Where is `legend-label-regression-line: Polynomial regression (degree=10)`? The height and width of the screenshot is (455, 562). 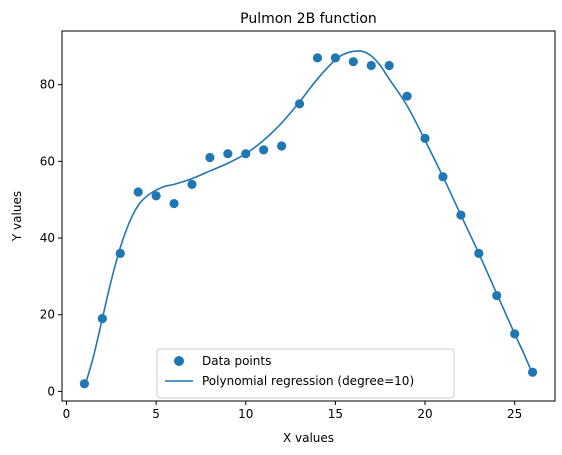 legend-label-regression-line: Polynomial regression (degree=10) is located at coordinates (308, 381).